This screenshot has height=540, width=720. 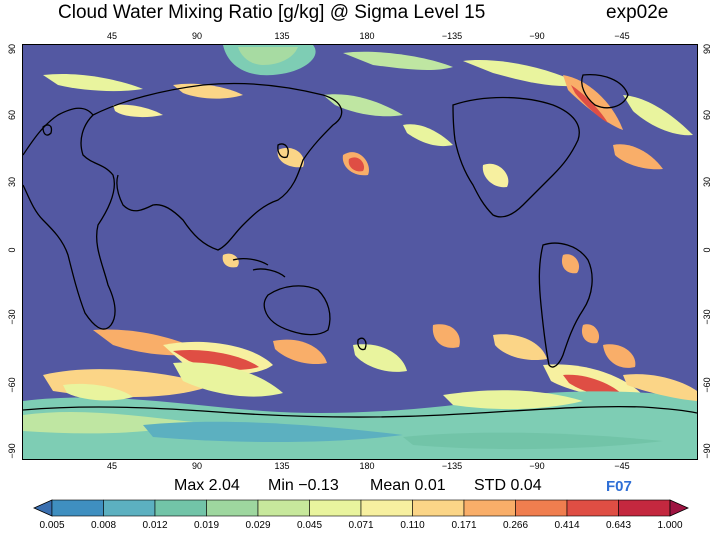 What do you see at coordinates (412, 525) in the screenshot?
I see `colorbar-label: 0.110` at bounding box center [412, 525].